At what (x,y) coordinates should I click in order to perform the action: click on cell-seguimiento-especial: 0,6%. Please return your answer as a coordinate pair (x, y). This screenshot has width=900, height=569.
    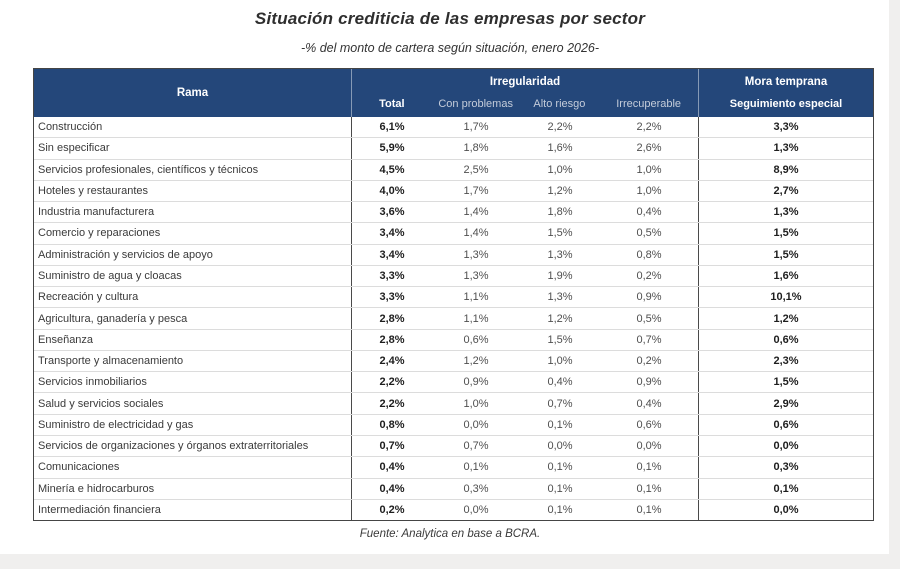
    Looking at the image, I should click on (786, 339).